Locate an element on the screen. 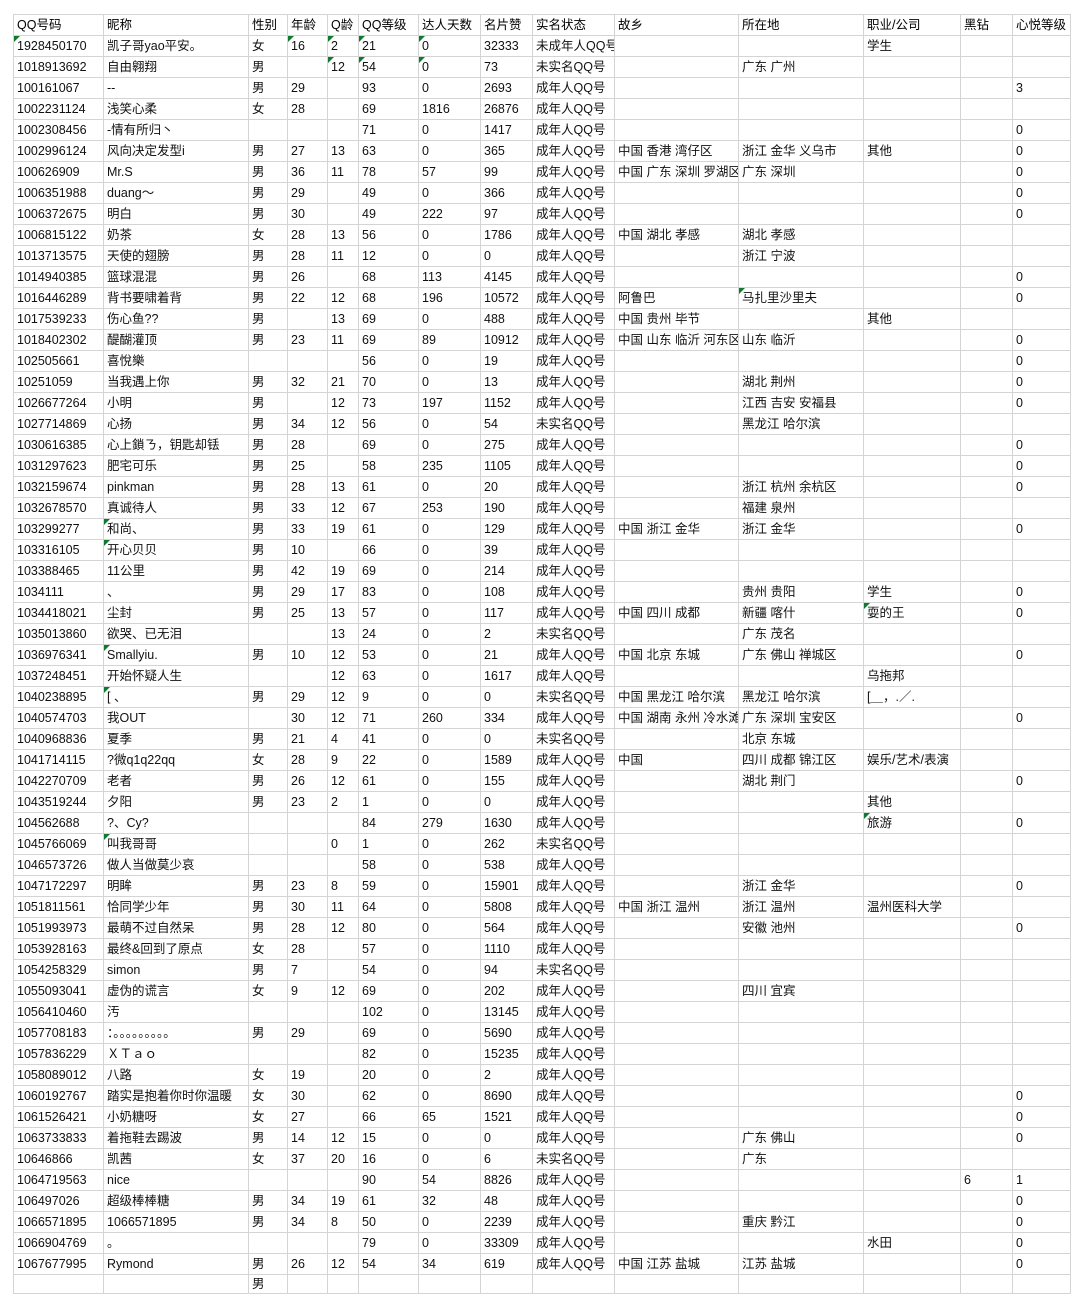 This screenshot has width=1071, height=1294. cell-location: 江西 吉安 安福县 is located at coordinates (801, 403).